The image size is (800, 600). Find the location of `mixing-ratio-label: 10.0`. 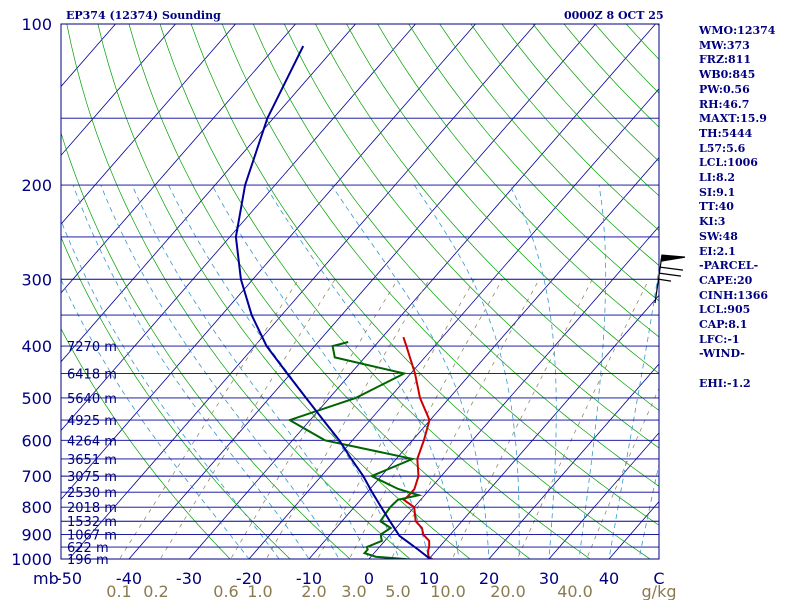

mixing-ratio-label: 10.0 is located at coordinates (448, 591).